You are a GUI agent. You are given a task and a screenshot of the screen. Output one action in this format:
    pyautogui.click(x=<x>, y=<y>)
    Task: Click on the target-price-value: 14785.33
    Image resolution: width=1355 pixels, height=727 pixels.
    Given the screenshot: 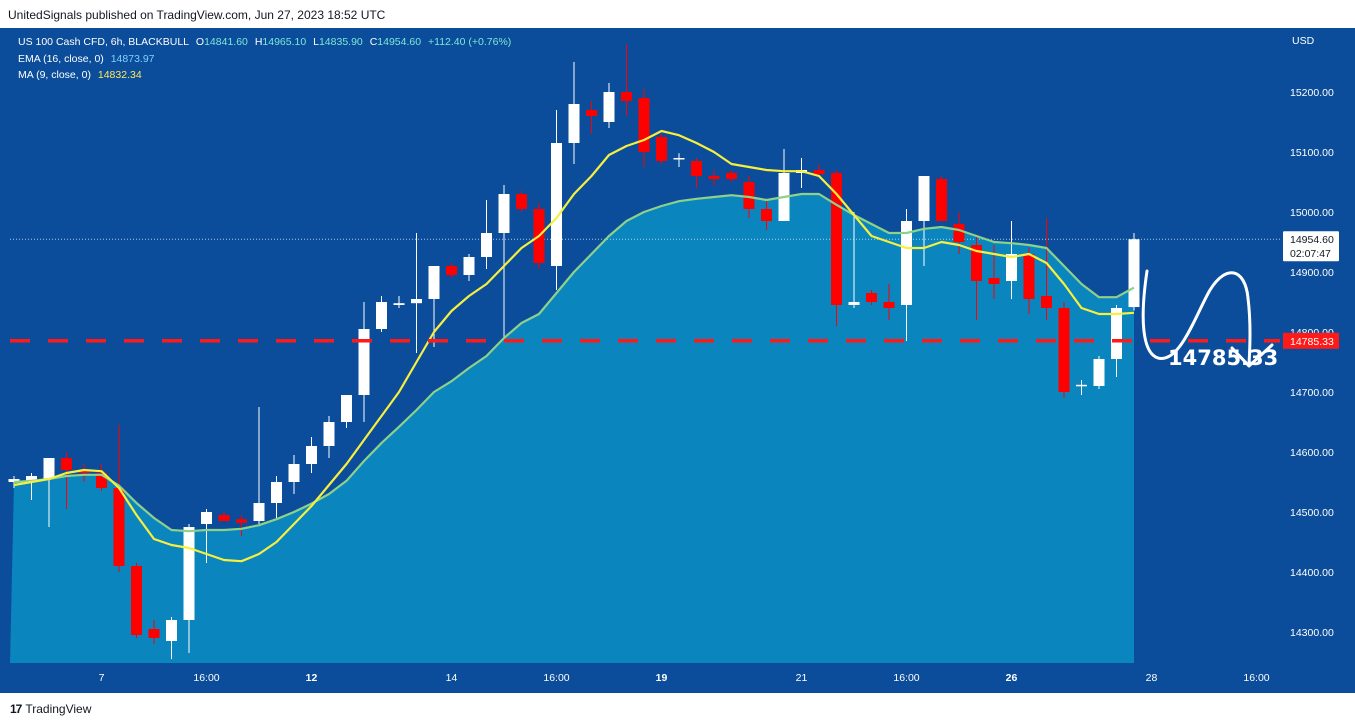 What is the action you would take?
    pyautogui.click(x=1312, y=342)
    